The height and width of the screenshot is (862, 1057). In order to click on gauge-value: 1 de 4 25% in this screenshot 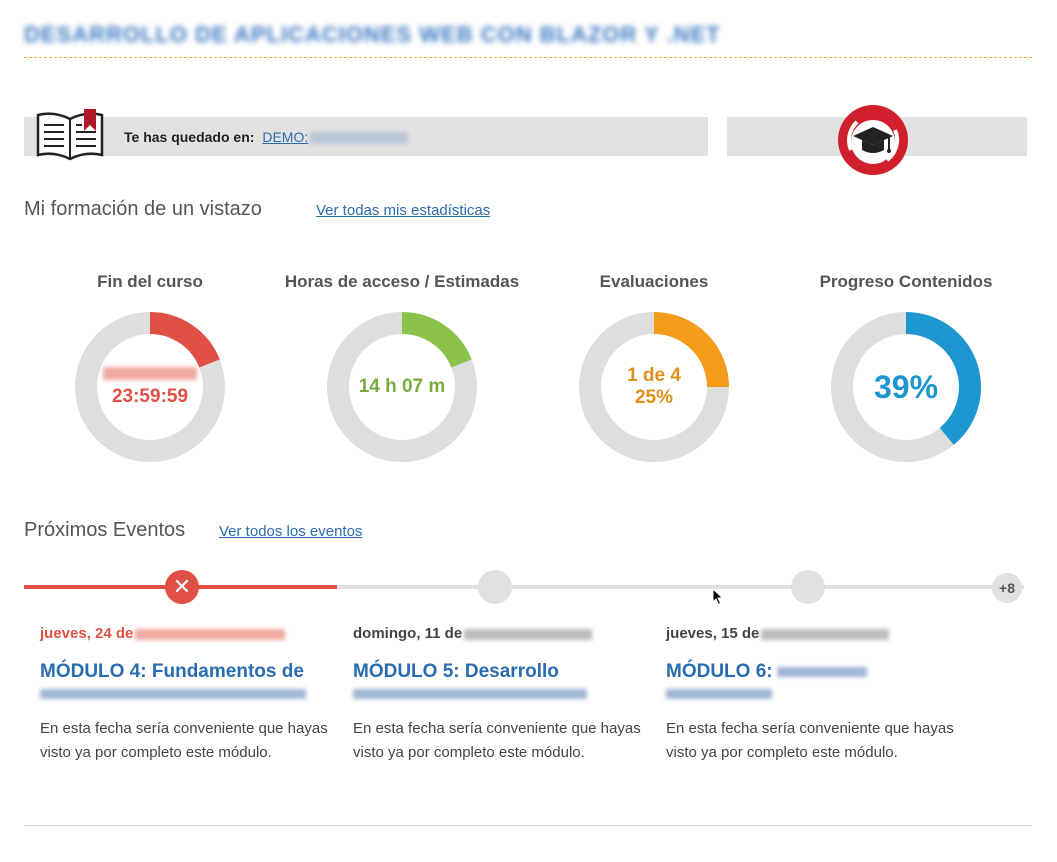, I will do `click(654, 387)`.